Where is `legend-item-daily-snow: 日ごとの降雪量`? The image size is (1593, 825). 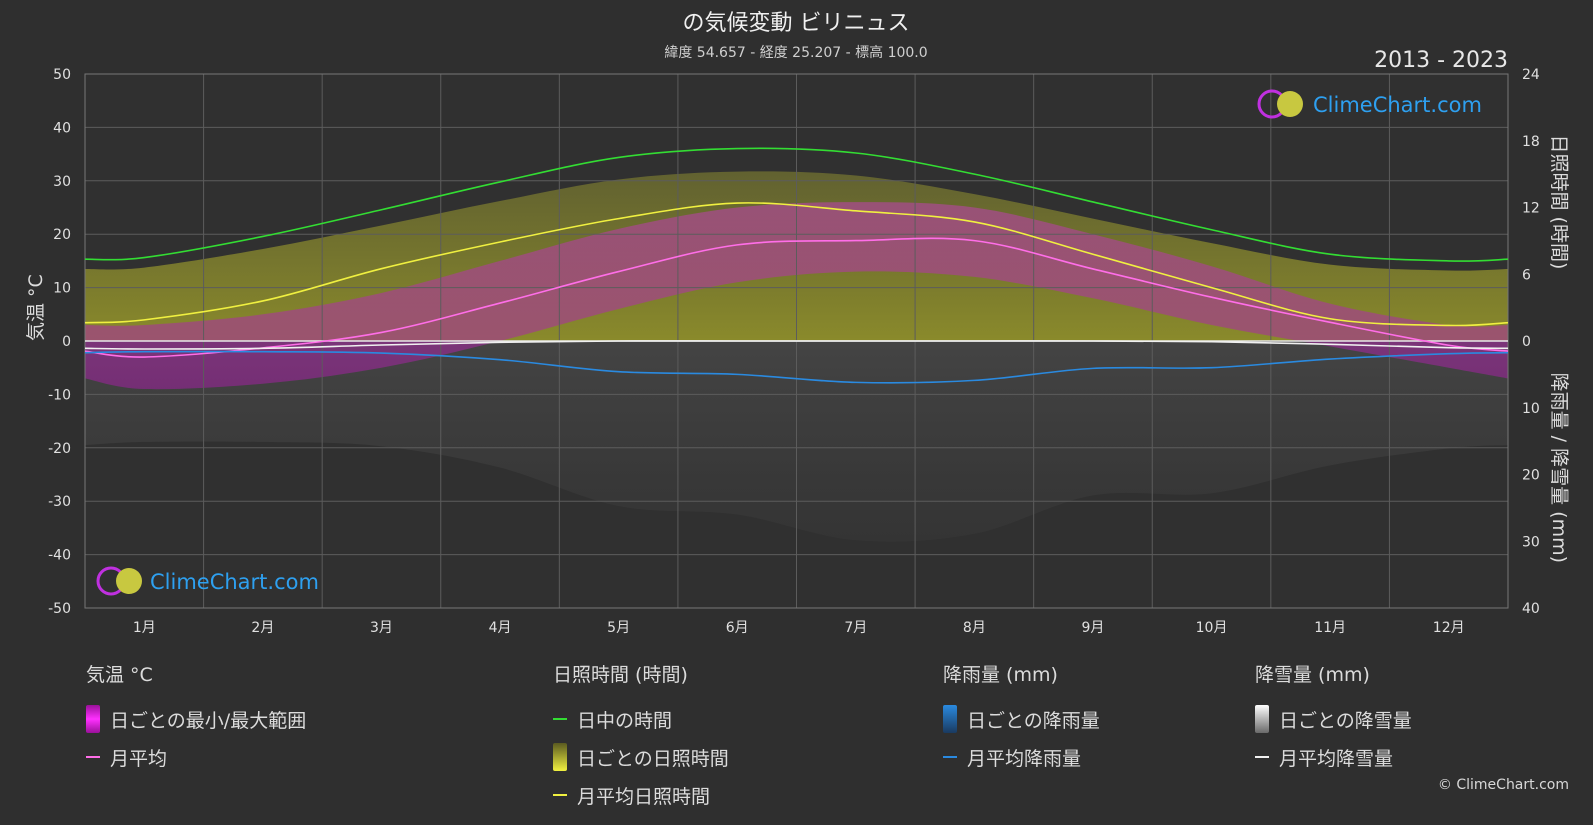 legend-item-daily-snow: 日ごとの降雪量 is located at coordinates (1333, 719).